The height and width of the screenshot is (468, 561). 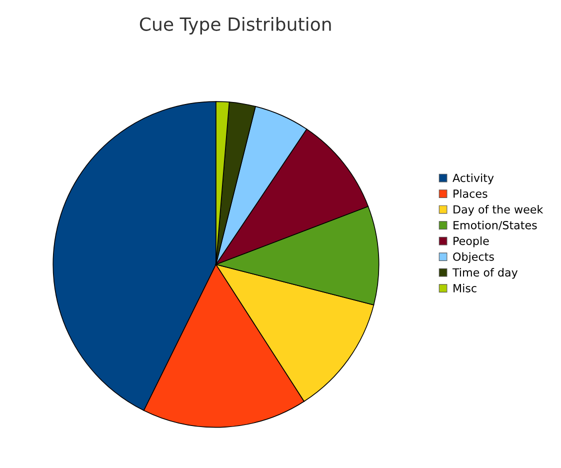 I want to click on chart-title: Cue Type Distribution, so click(x=235, y=25).